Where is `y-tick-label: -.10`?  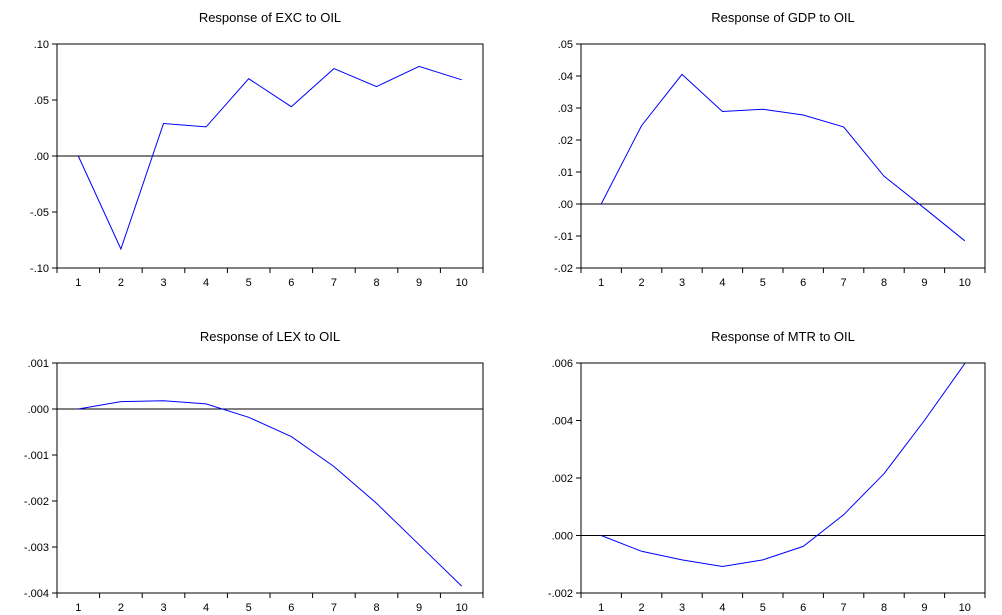
y-tick-label: -.10 is located at coordinates (39, 269).